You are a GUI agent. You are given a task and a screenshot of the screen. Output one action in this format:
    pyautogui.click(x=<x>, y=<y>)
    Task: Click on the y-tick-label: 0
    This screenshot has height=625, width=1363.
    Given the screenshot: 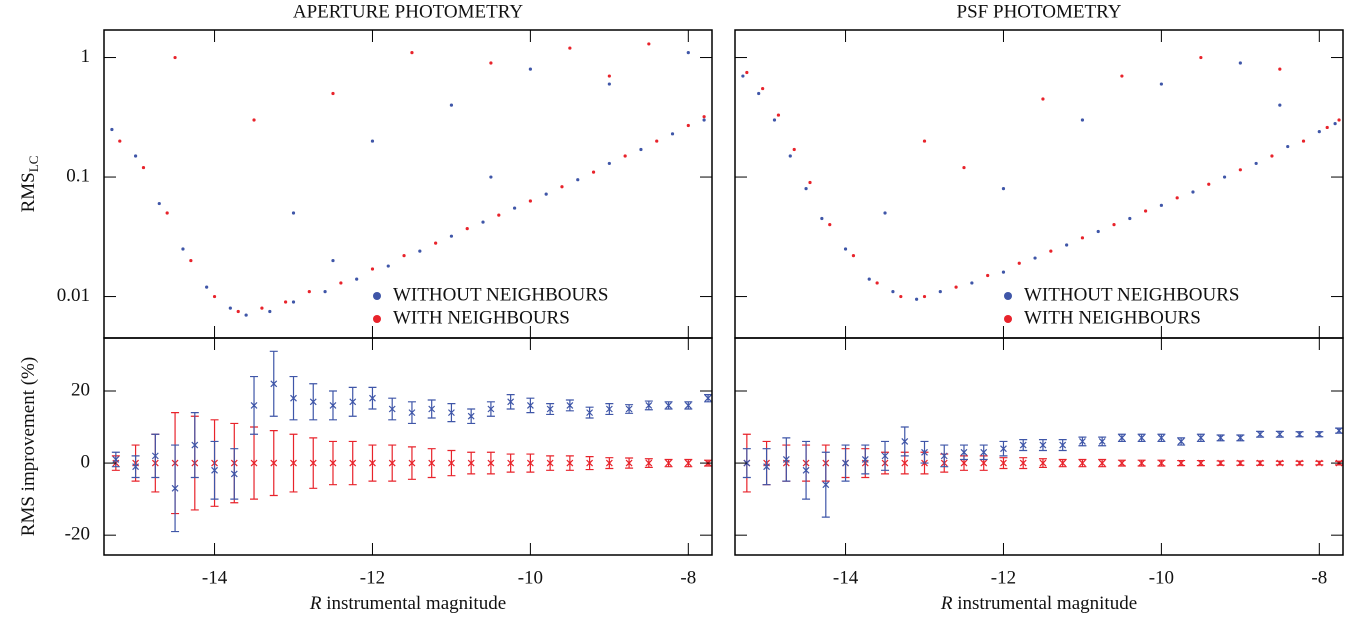 What is the action you would take?
    pyautogui.click(x=86, y=461)
    